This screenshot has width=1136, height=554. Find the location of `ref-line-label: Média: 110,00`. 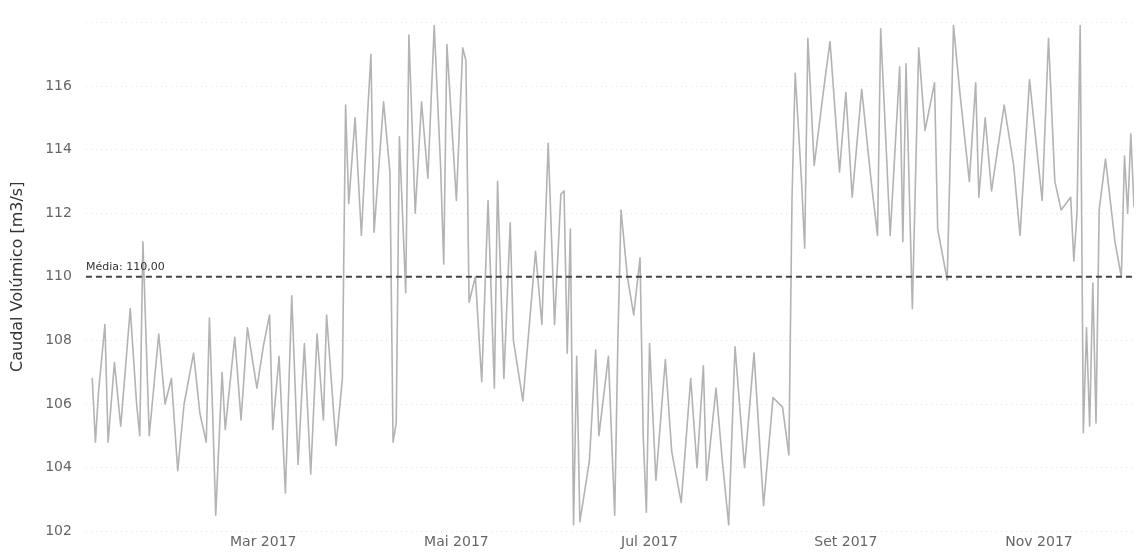

ref-line-label: Média: 110,00 is located at coordinates (125, 267).